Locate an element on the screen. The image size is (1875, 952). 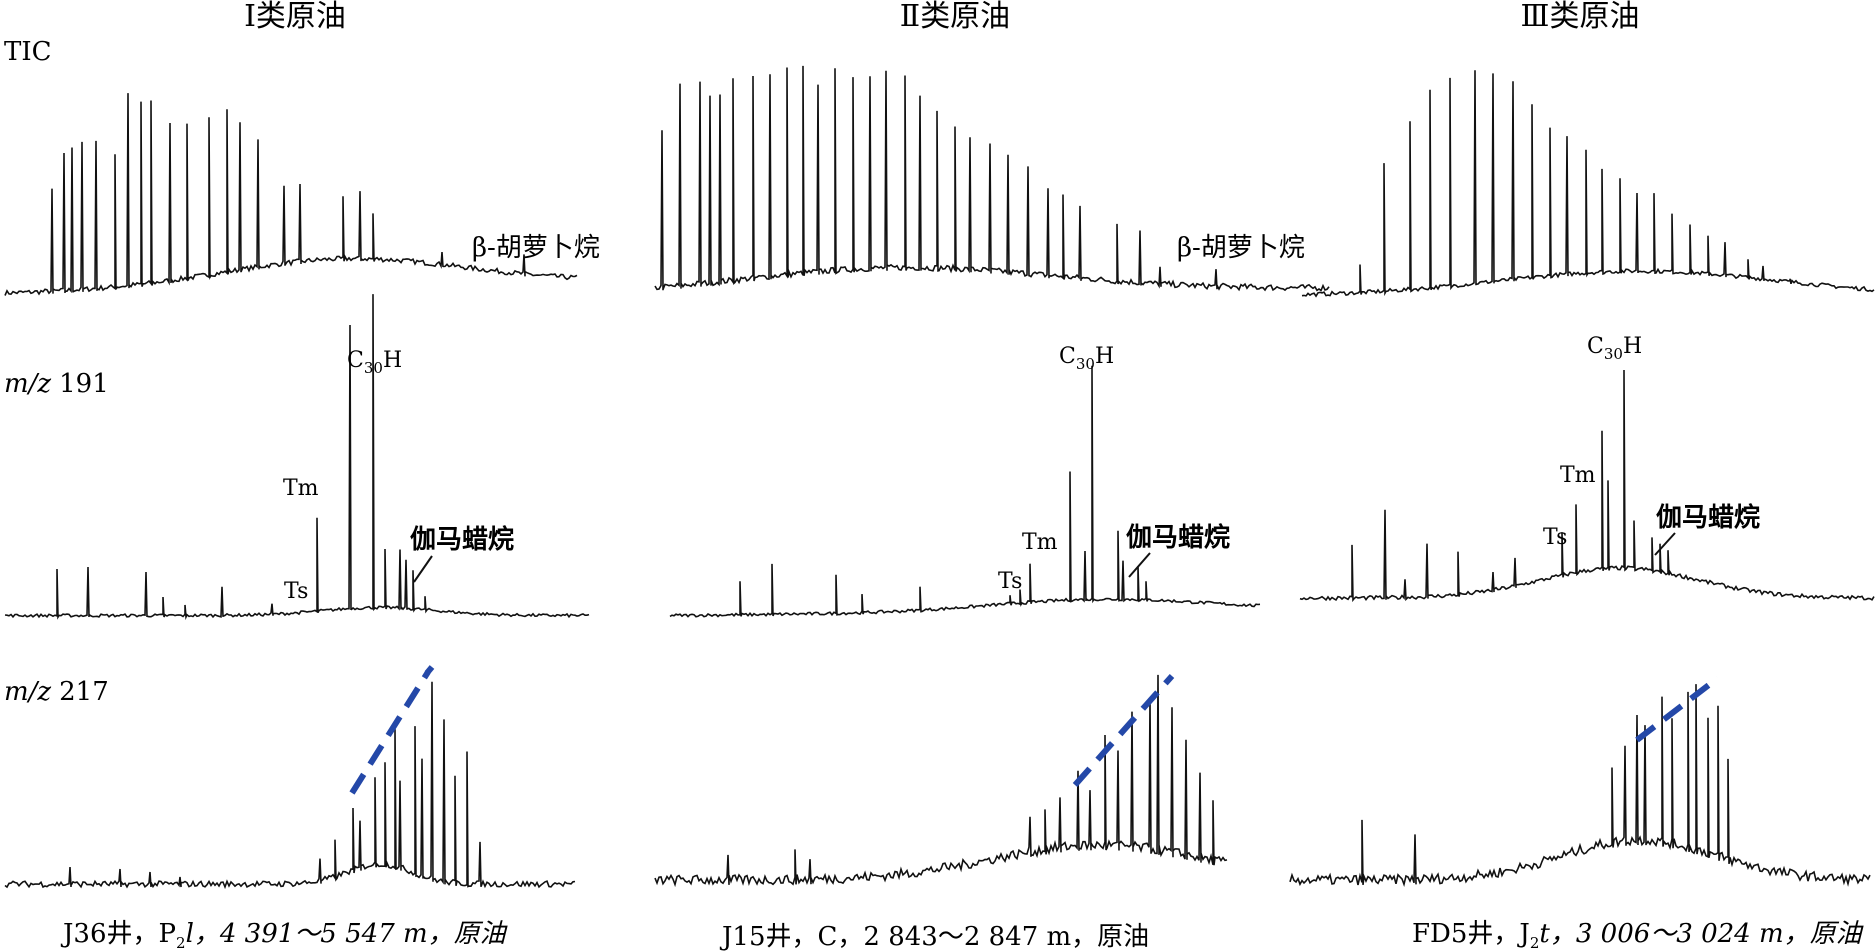
mz191-trace-col1 is located at coordinates (297, 457).